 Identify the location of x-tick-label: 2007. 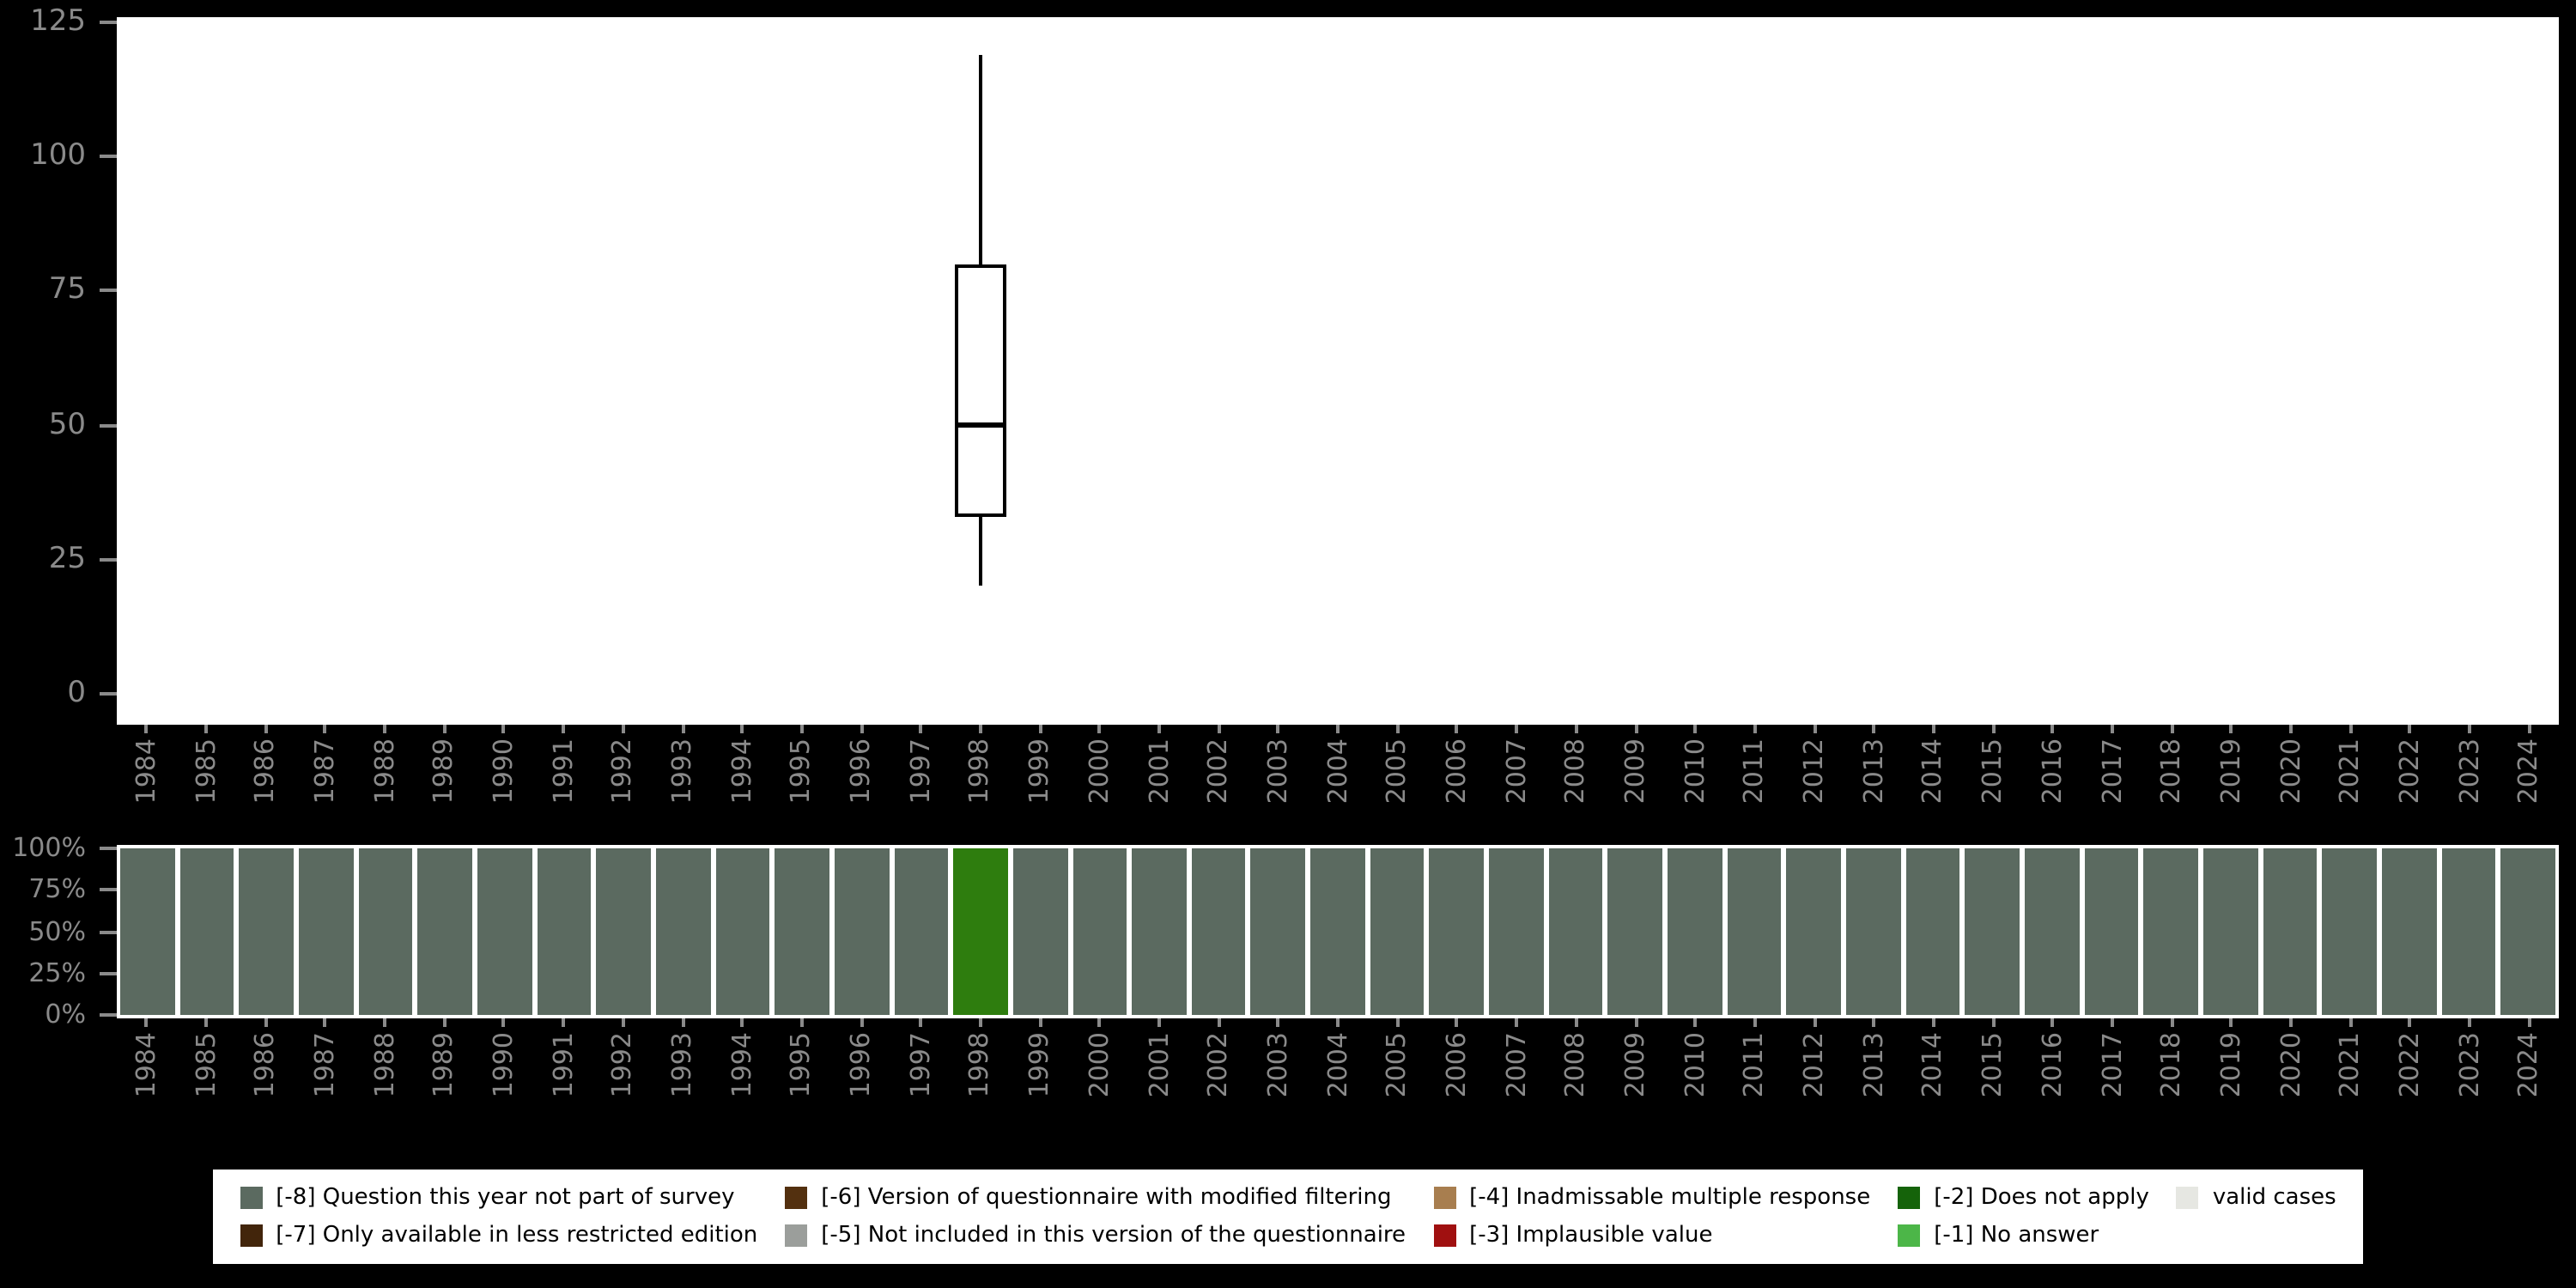
(1516, 1065).